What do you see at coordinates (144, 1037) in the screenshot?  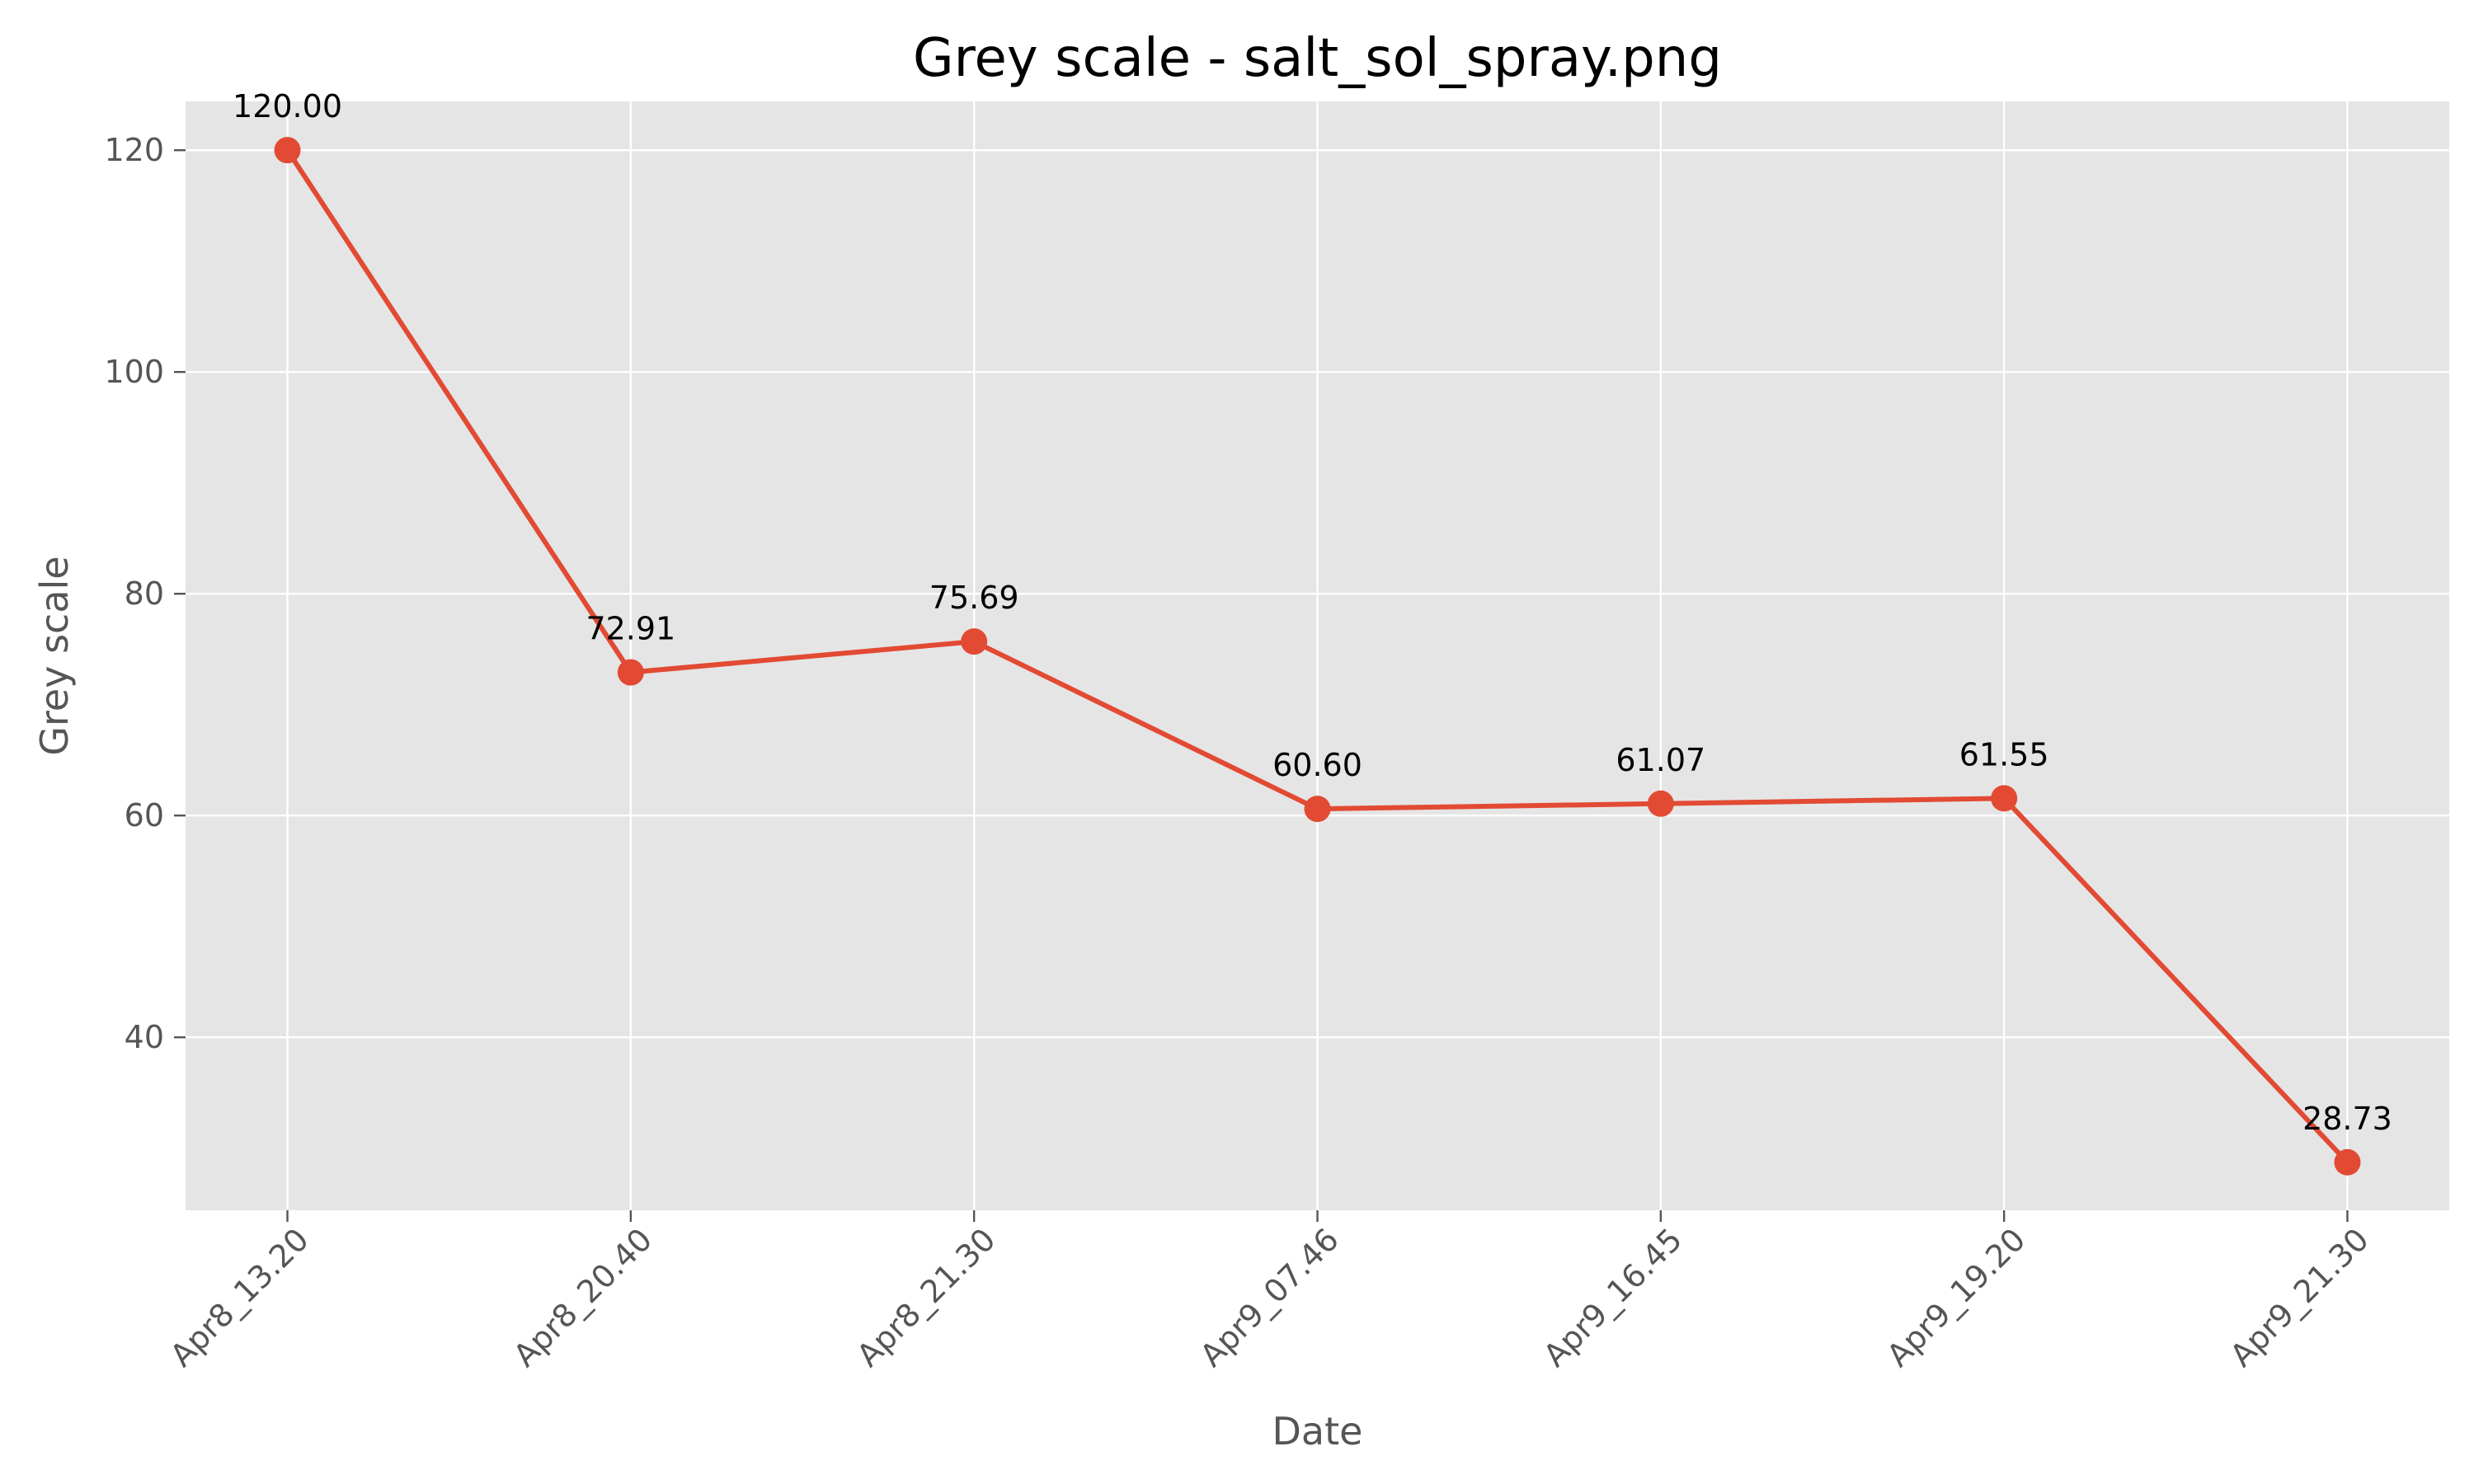 I see `y-tick-label: 40` at bounding box center [144, 1037].